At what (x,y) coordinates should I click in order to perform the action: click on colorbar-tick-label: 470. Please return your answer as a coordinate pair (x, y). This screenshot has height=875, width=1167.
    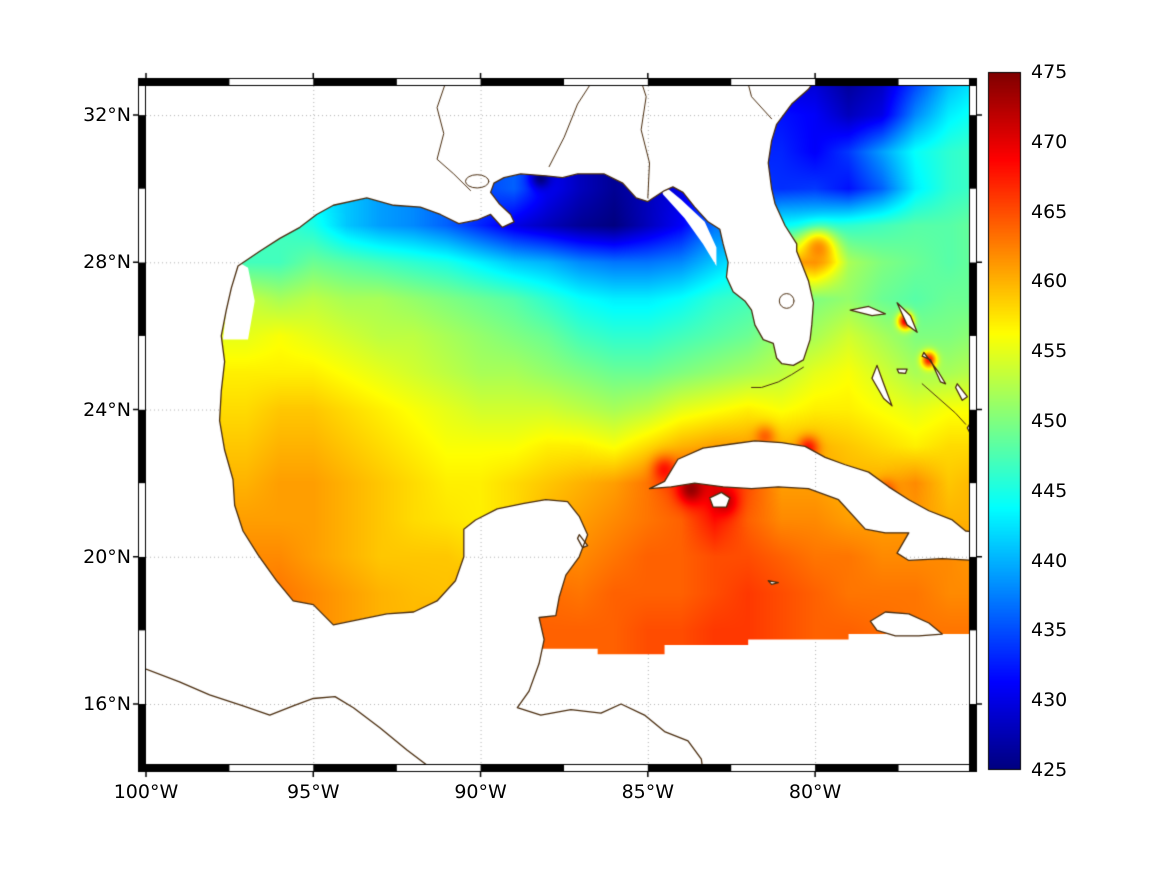
    Looking at the image, I should click on (1049, 141).